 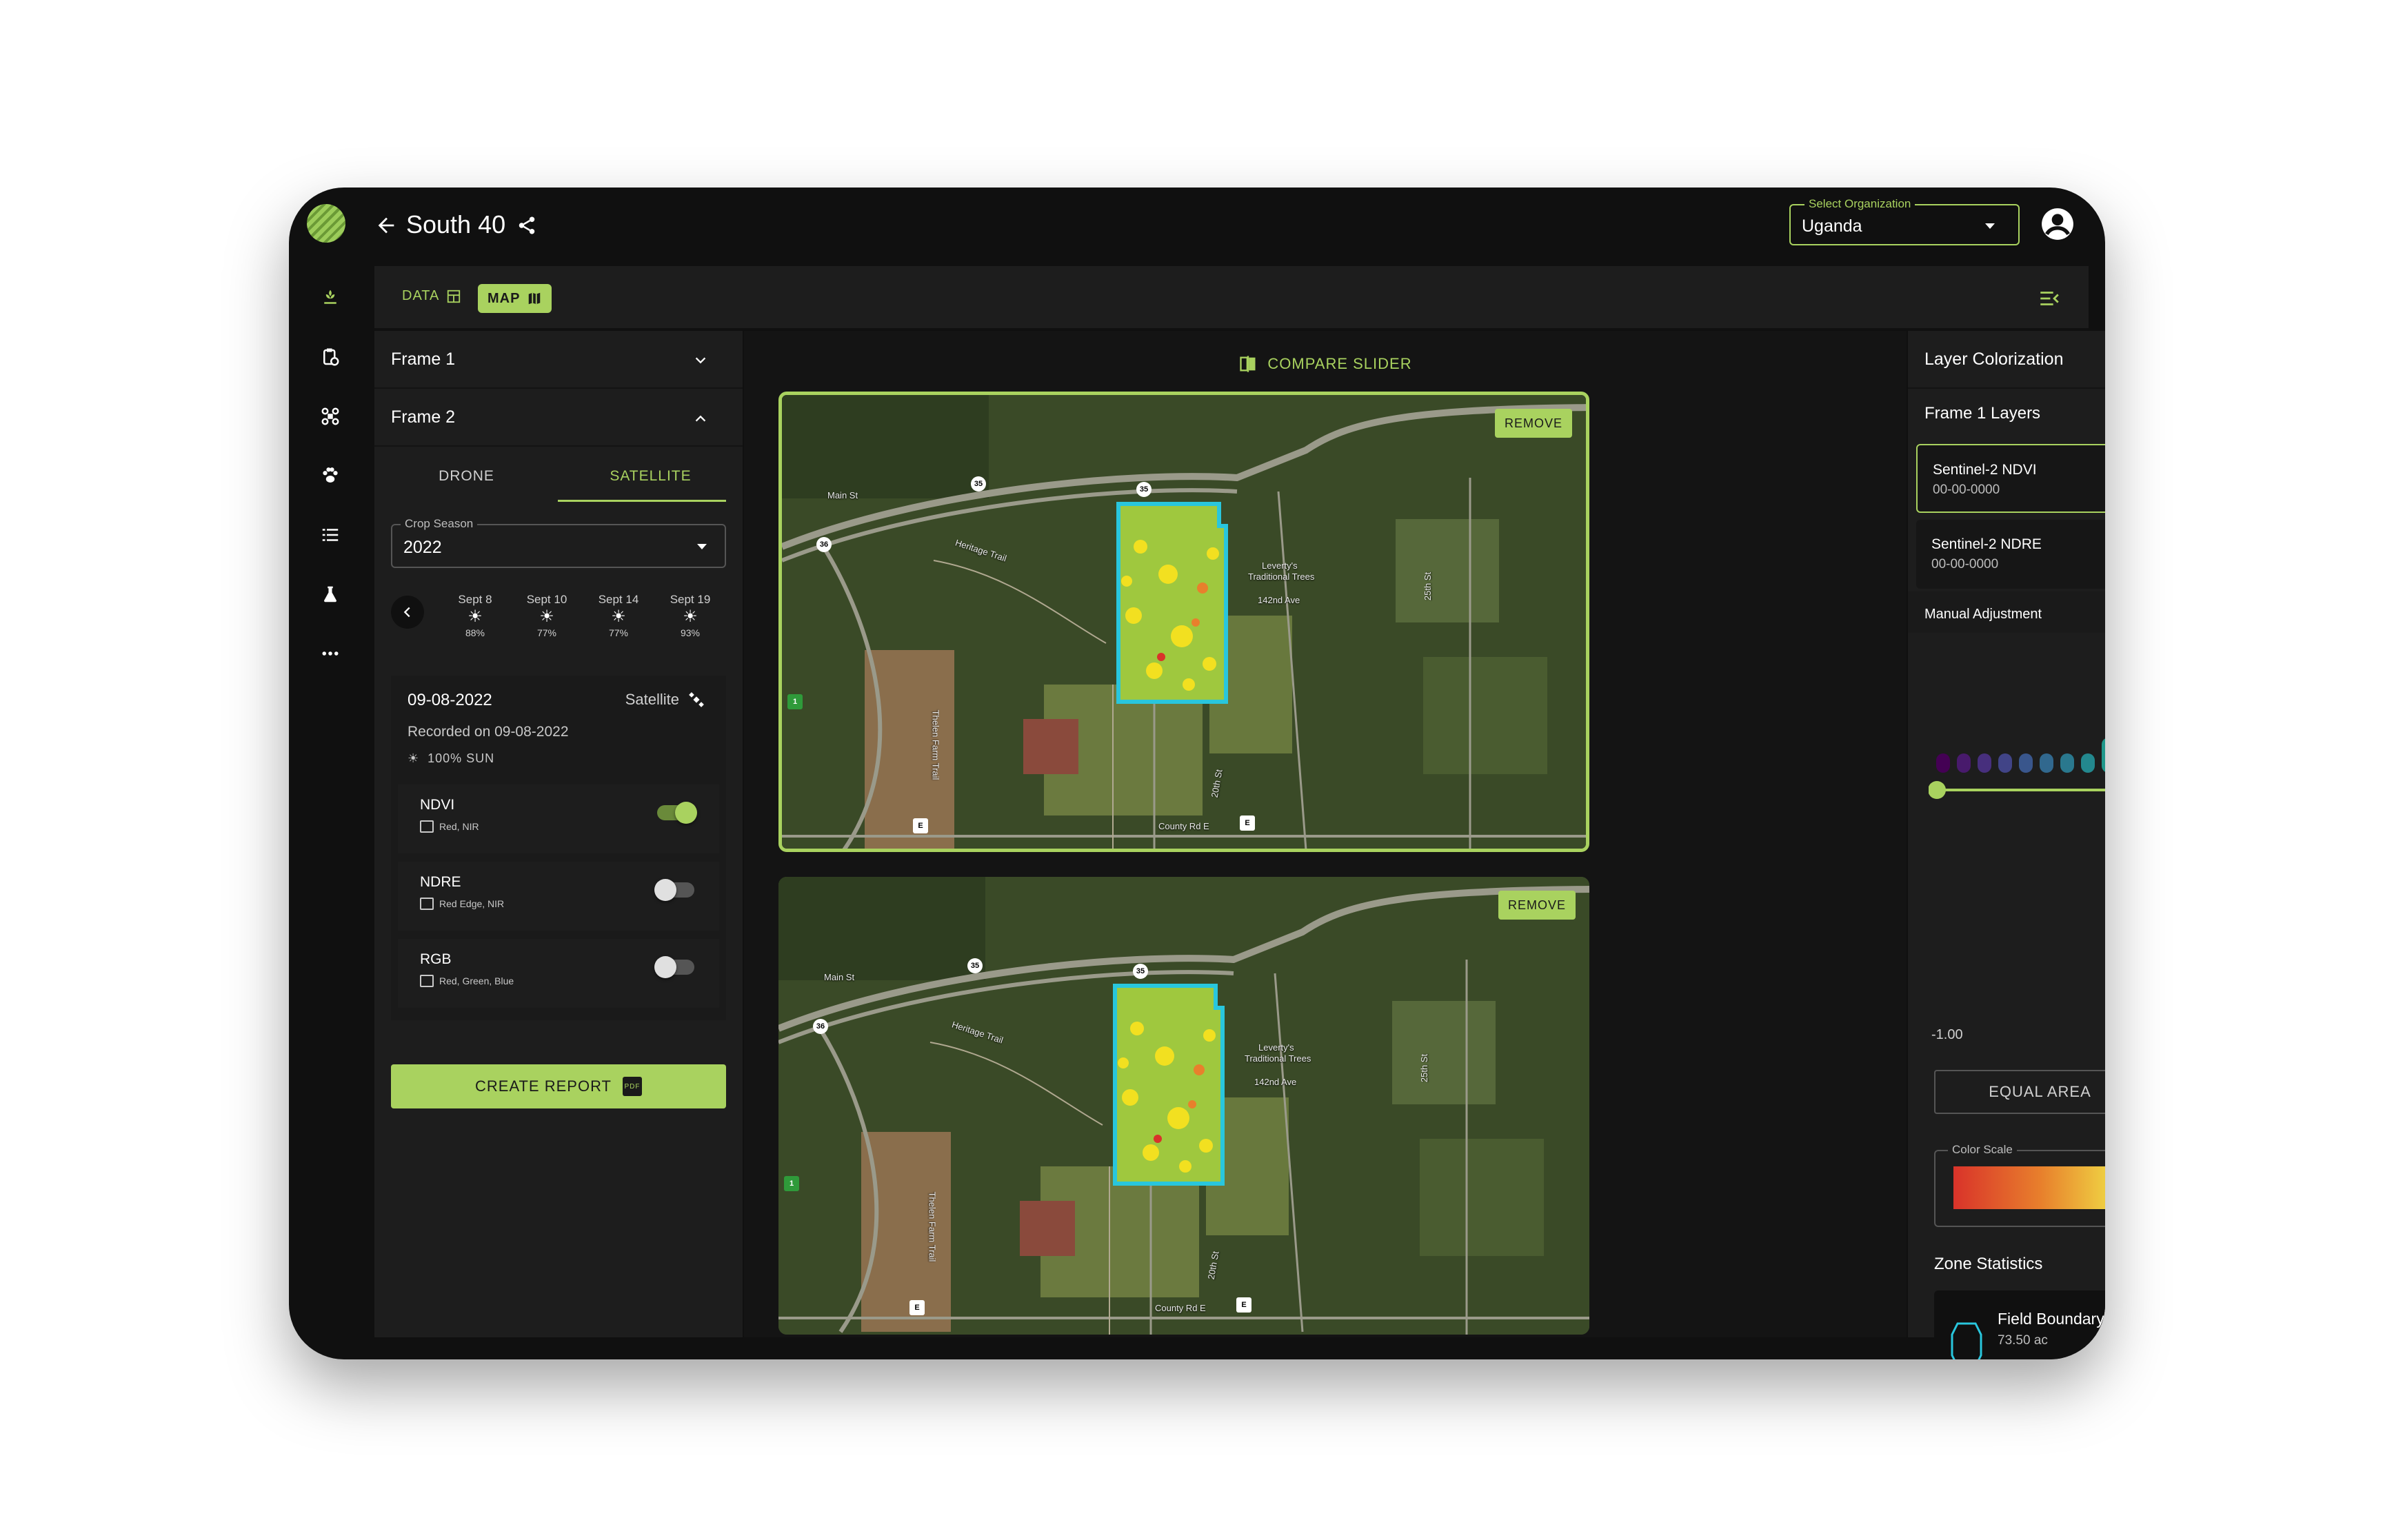 What do you see at coordinates (2019, 1185) in the screenshot?
I see `color-scale-select: Color Scale` at bounding box center [2019, 1185].